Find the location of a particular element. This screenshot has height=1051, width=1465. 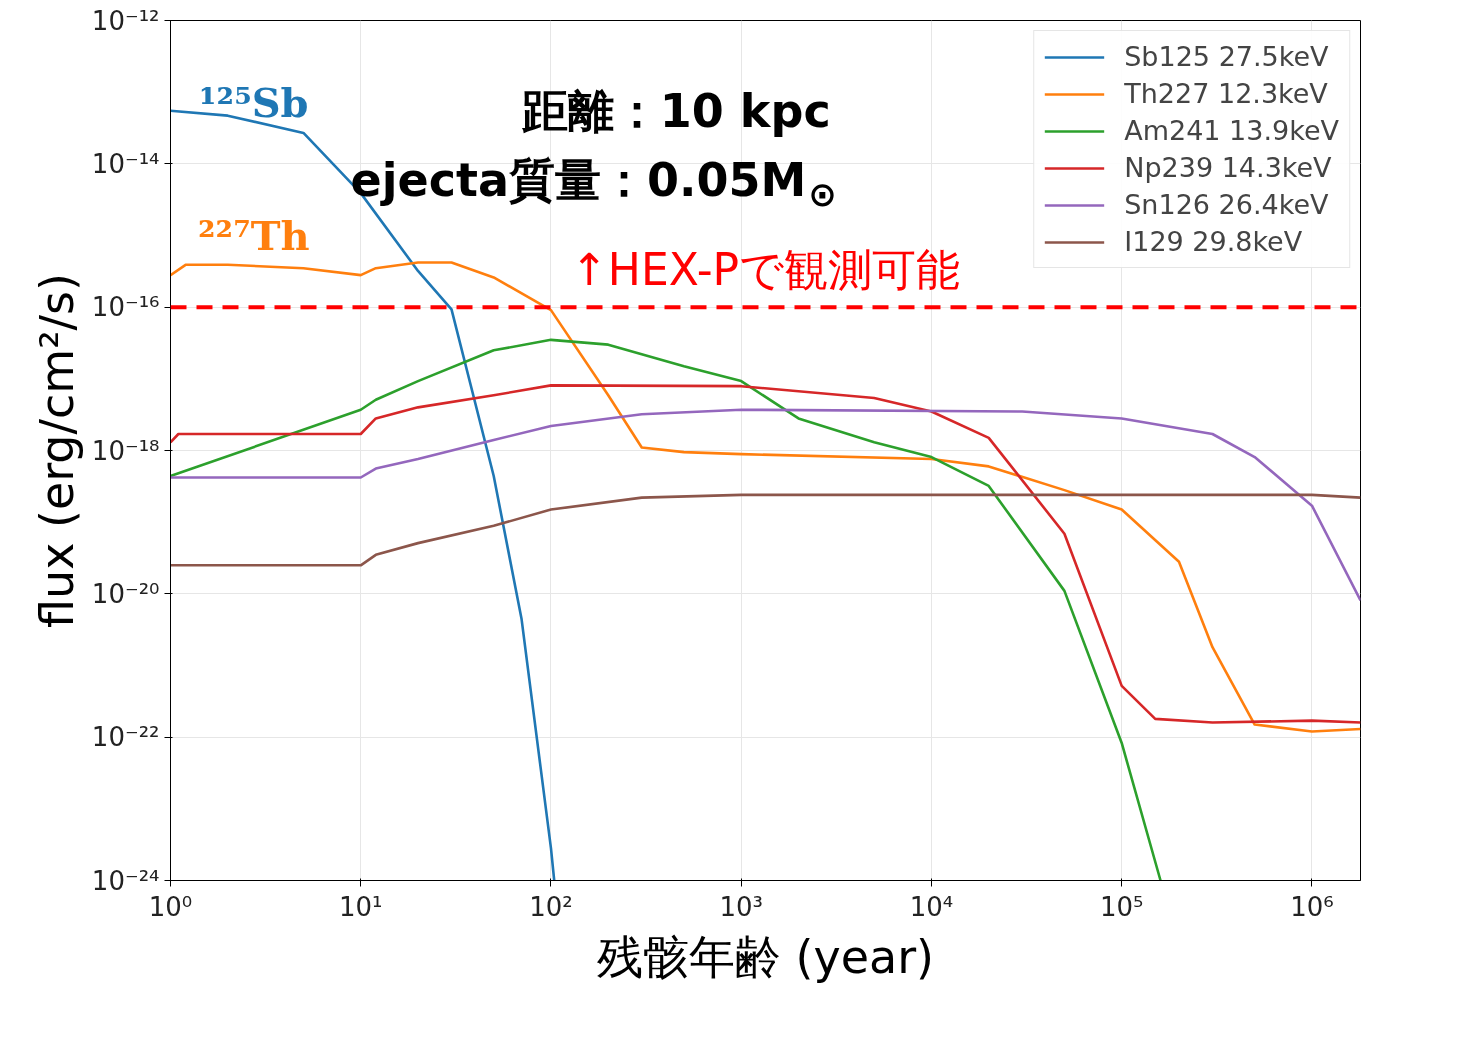

y-tick-label: 10⁻¹⁸ is located at coordinates (125, 450).